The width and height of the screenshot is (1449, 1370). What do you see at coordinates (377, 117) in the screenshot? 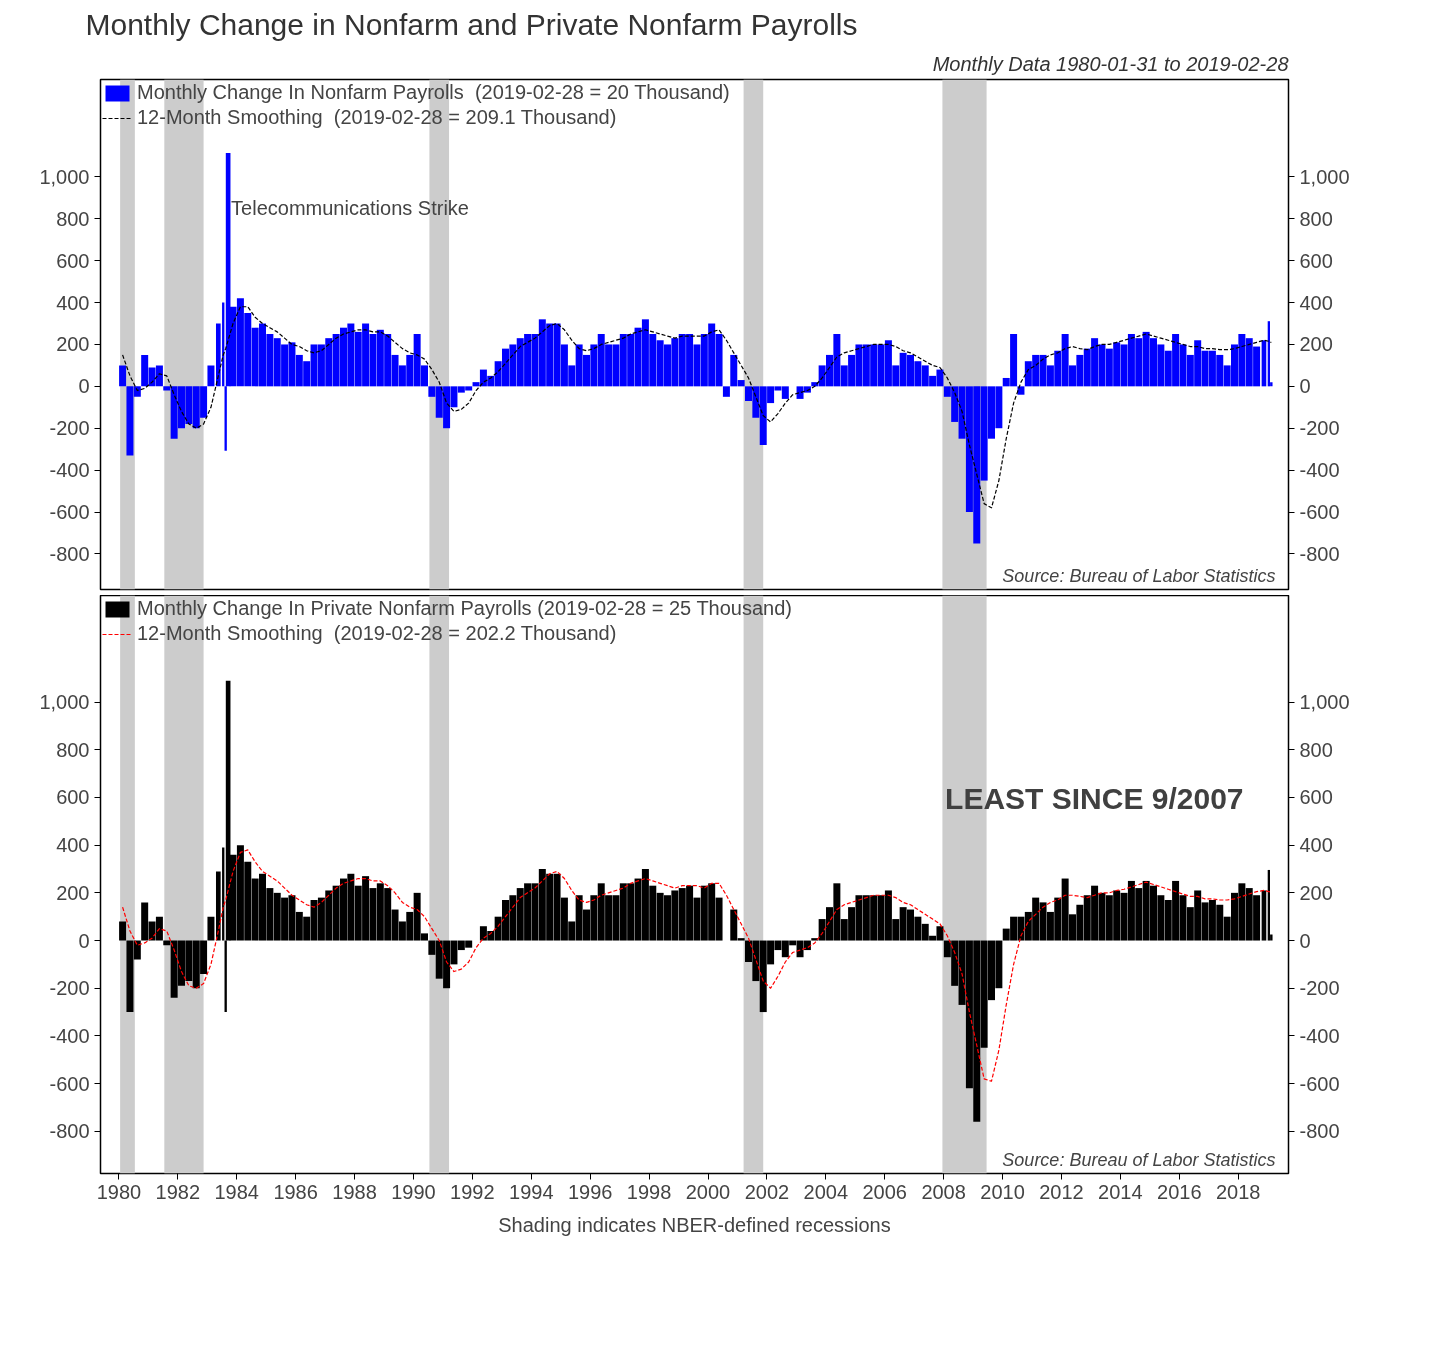
I see `legend-label: 12-Month Smoothing (2019-02-28 = 209.1 Thousand)` at bounding box center [377, 117].